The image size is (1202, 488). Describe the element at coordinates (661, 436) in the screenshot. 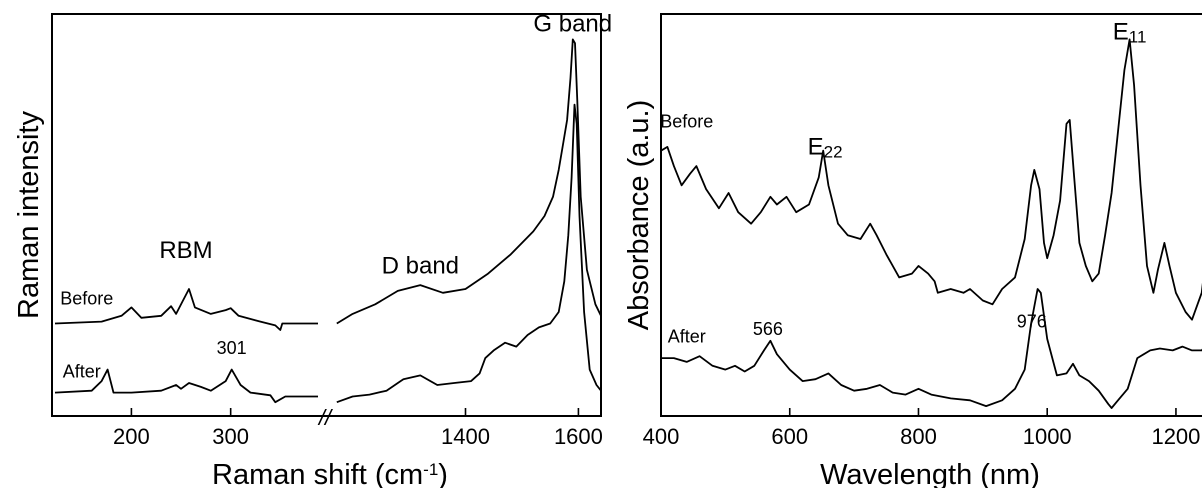

I see `x-tick-label: 400` at that location.